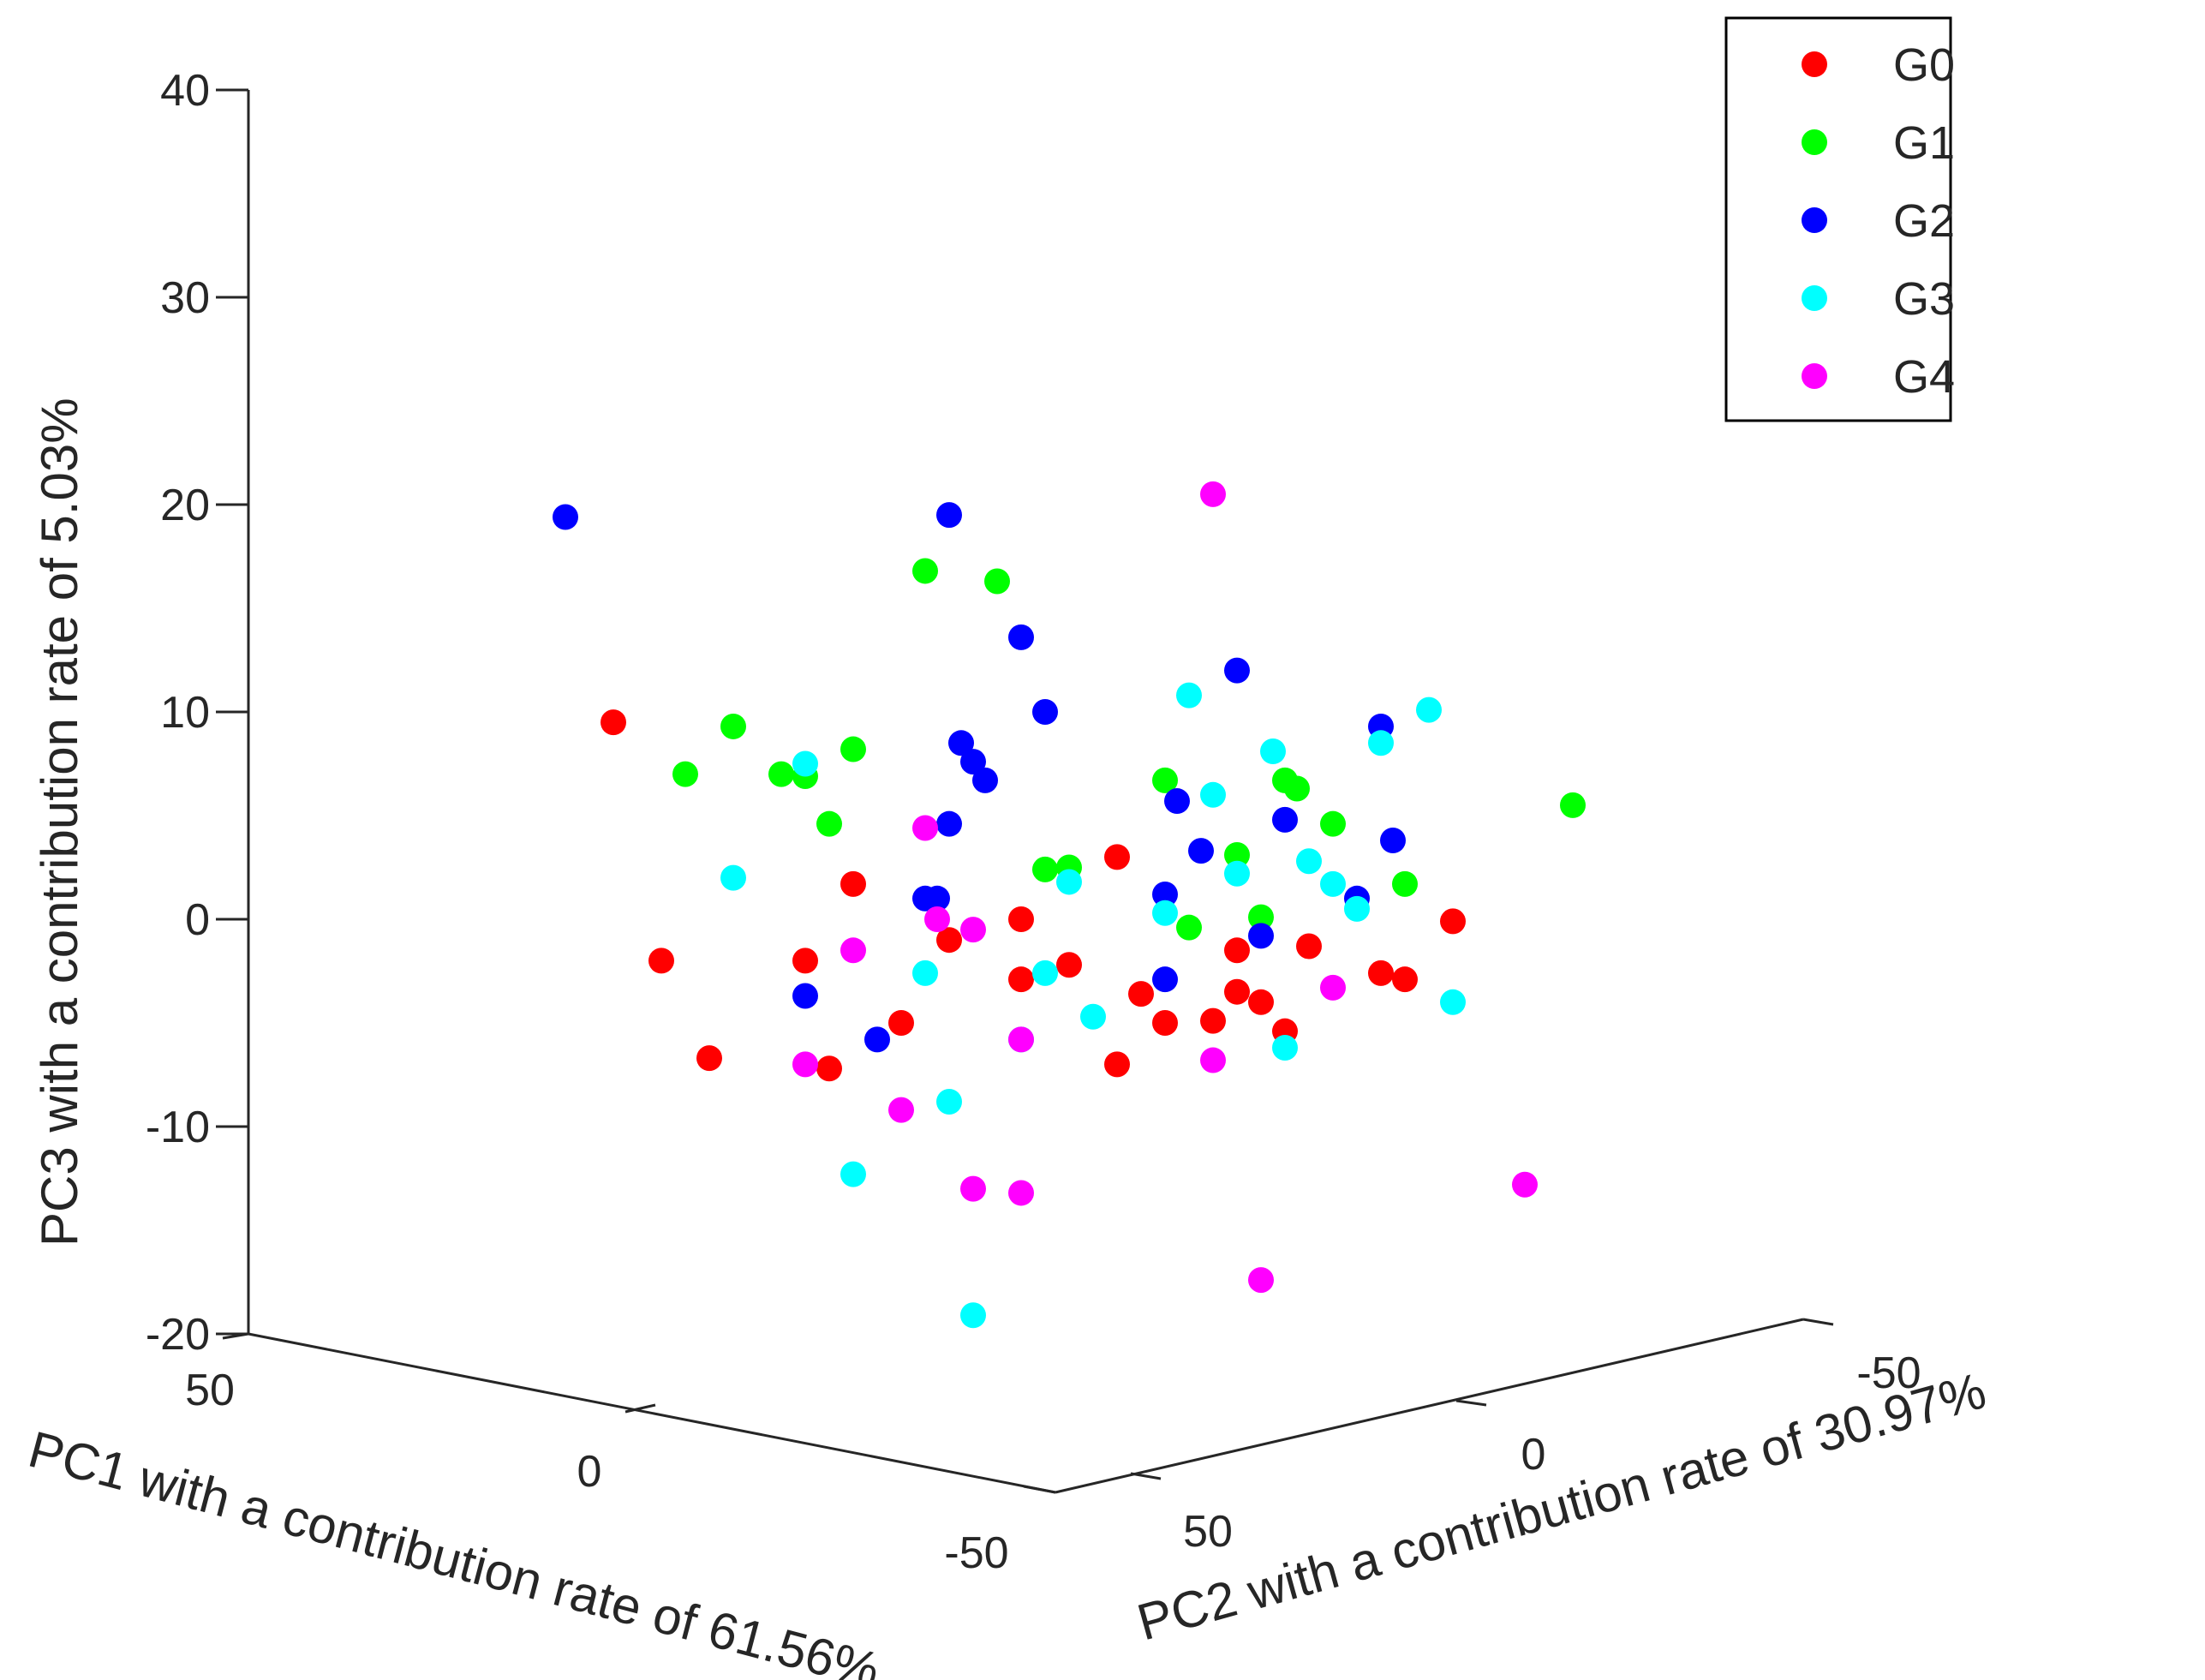 Image resolution: width=2205 pixels, height=1680 pixels. I want to click on legend-label-g2: G2, so click(1924, 221).